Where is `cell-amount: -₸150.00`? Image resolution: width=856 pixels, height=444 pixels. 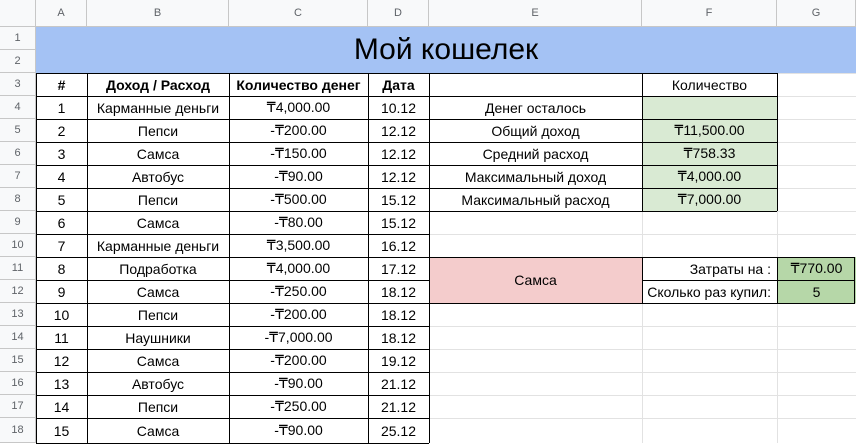
cell-amount: -₸150.00 is located at coordinates (298, 153).